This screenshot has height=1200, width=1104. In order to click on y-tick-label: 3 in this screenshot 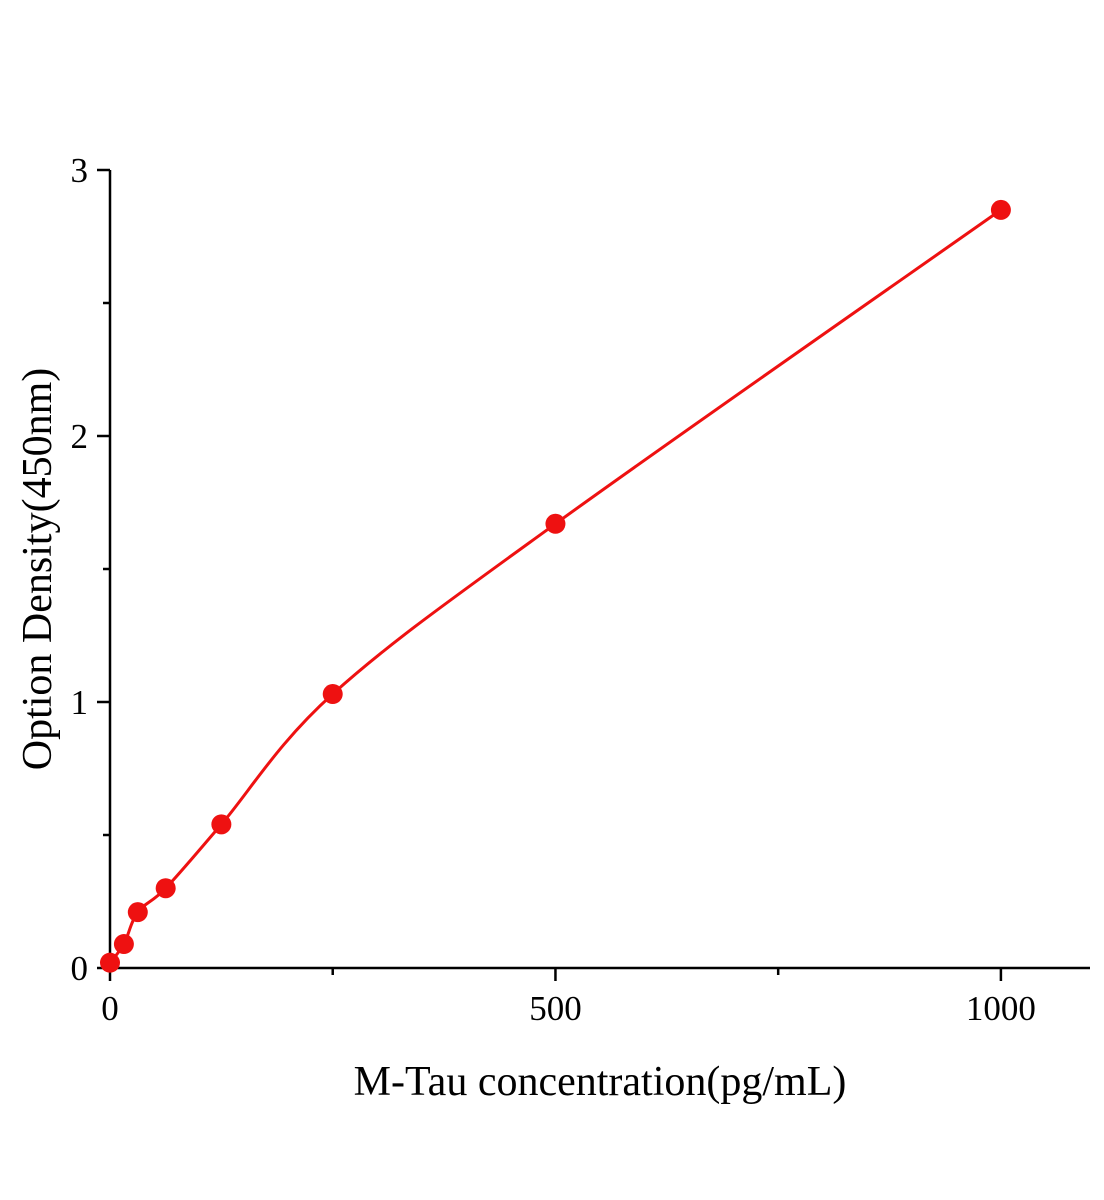, I will do `click(80, 170)`.